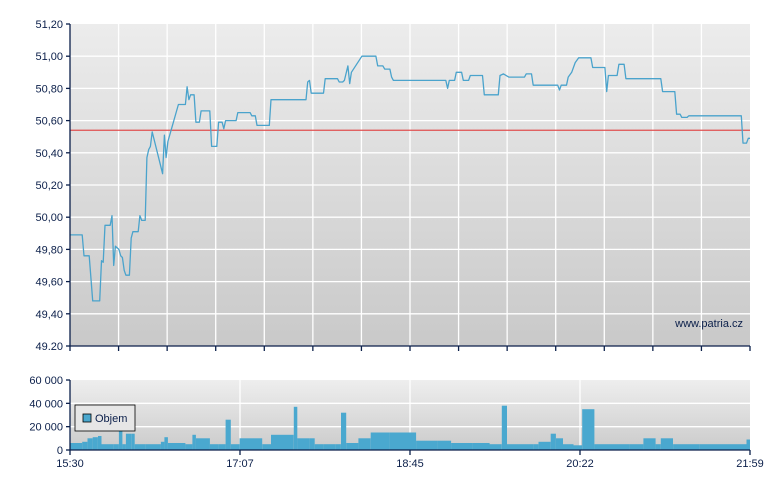 The image size is (780, 490). I want to click on legend-swatch-icon, so click(87, 418).